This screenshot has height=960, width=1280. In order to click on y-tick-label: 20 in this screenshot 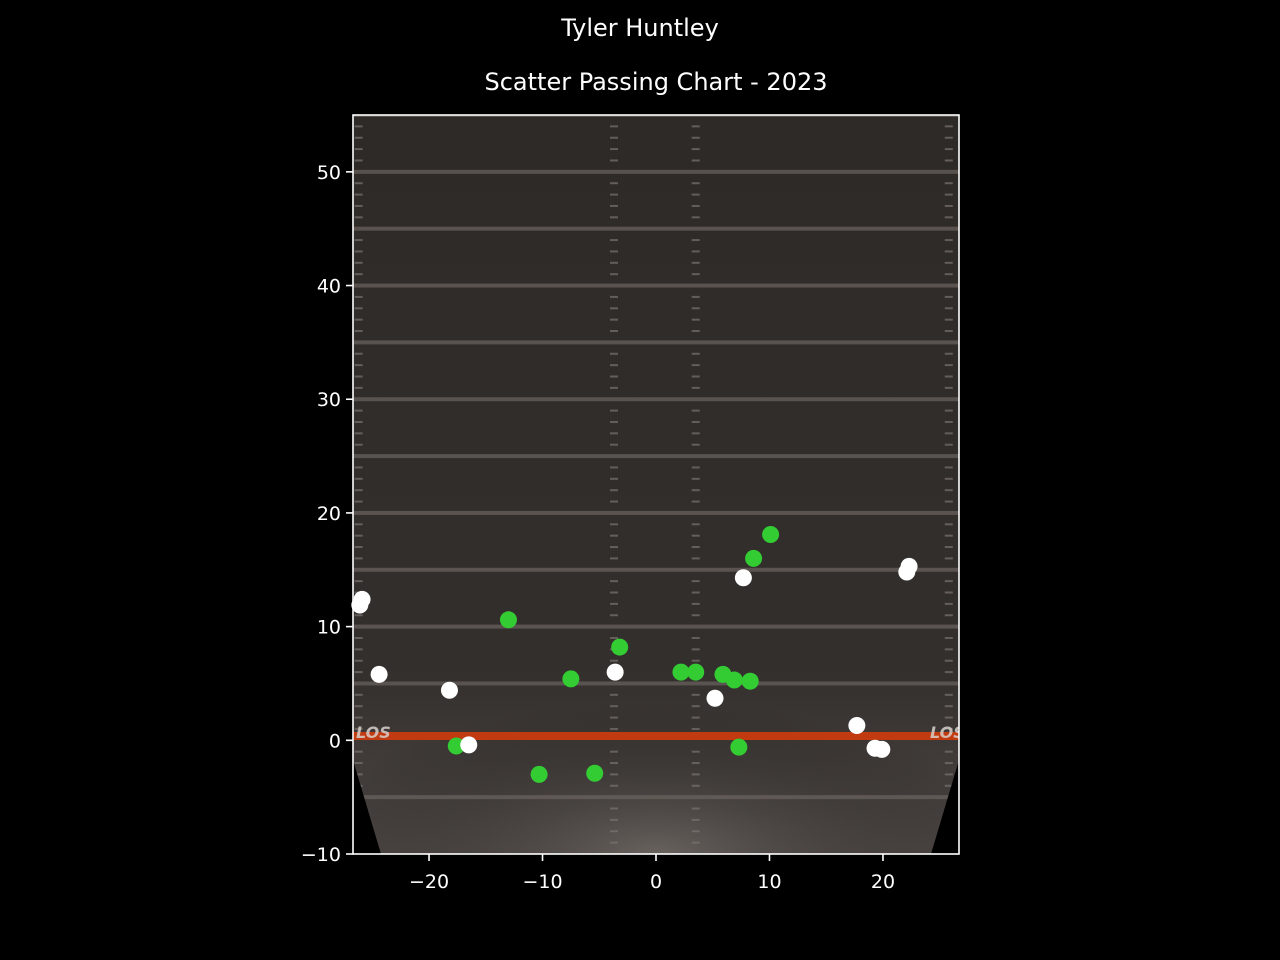, I will do `click(329, 514)`.